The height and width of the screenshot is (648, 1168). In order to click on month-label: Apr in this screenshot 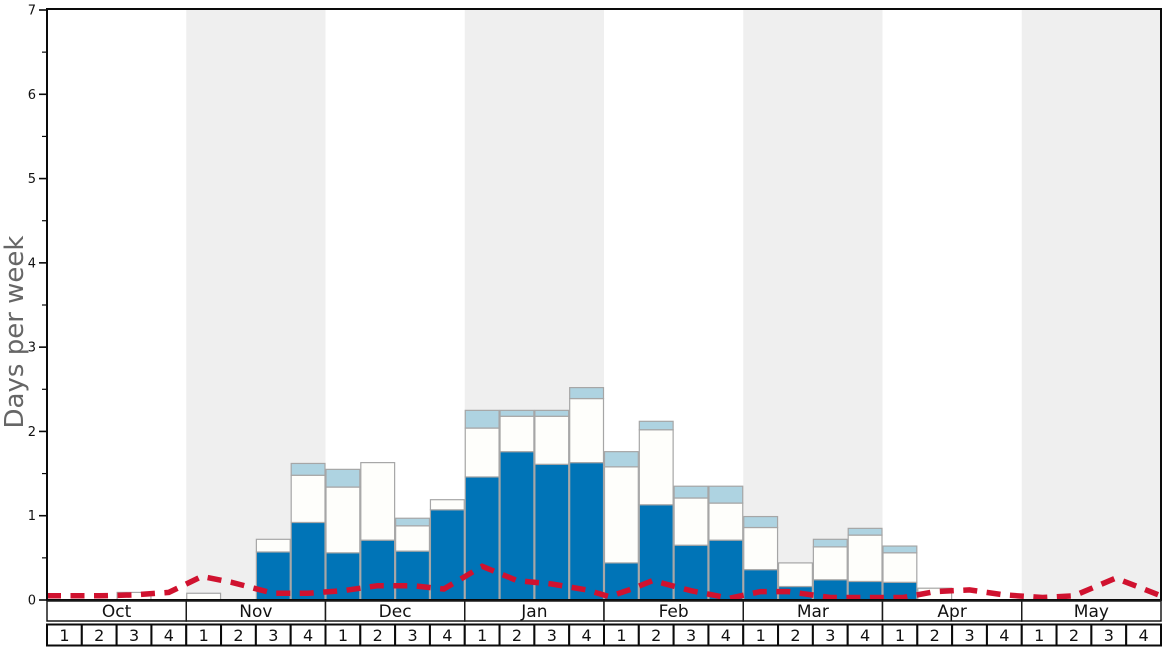, I will do `click(951, 612)`.